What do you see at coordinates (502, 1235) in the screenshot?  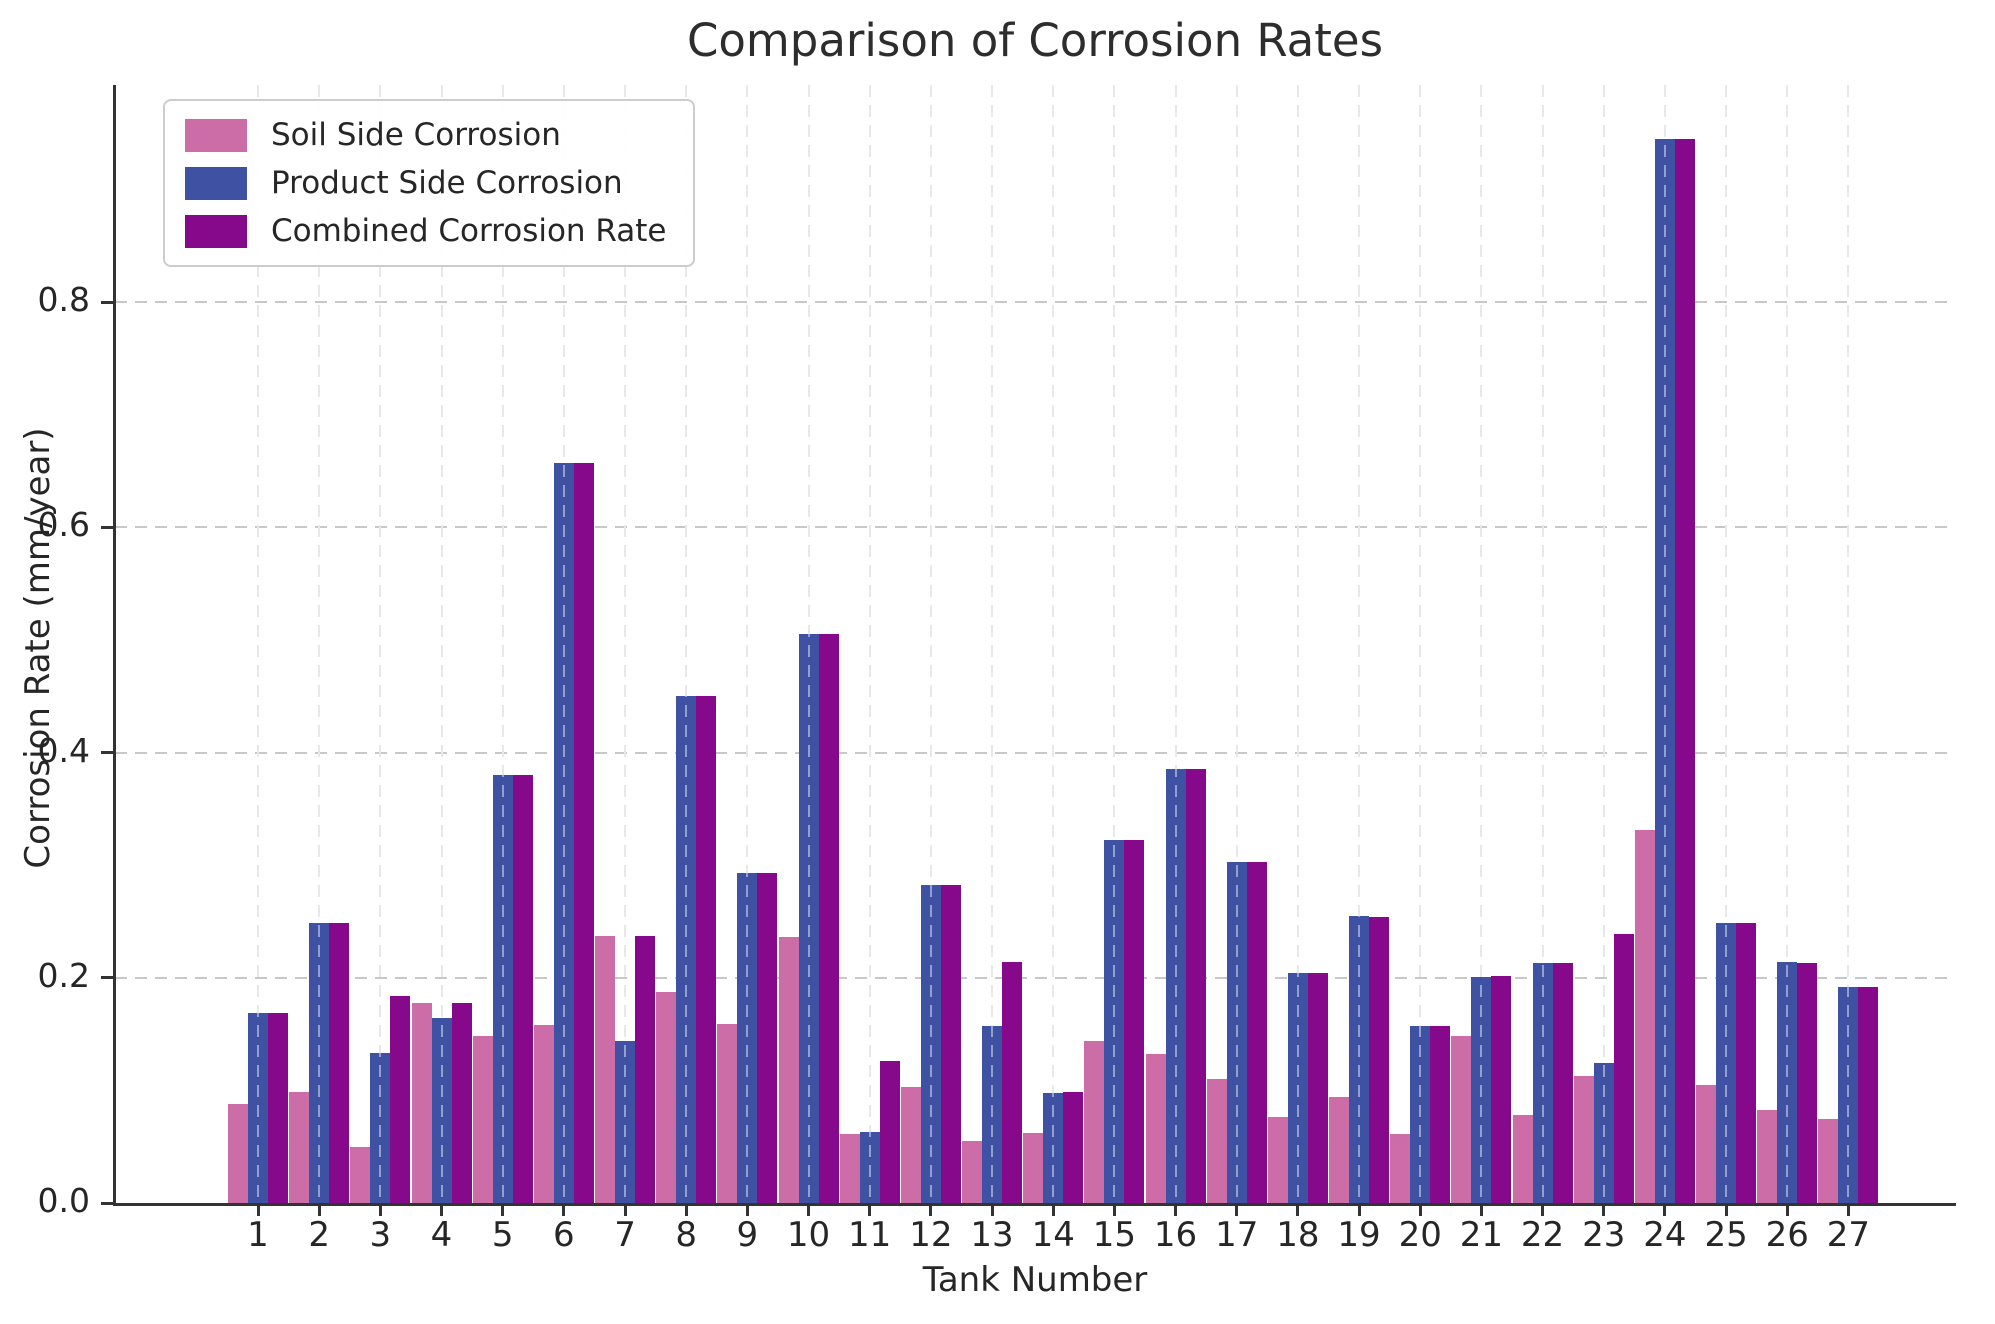 I see `x-tick-label: 5` at bounding box center [502, 1235].